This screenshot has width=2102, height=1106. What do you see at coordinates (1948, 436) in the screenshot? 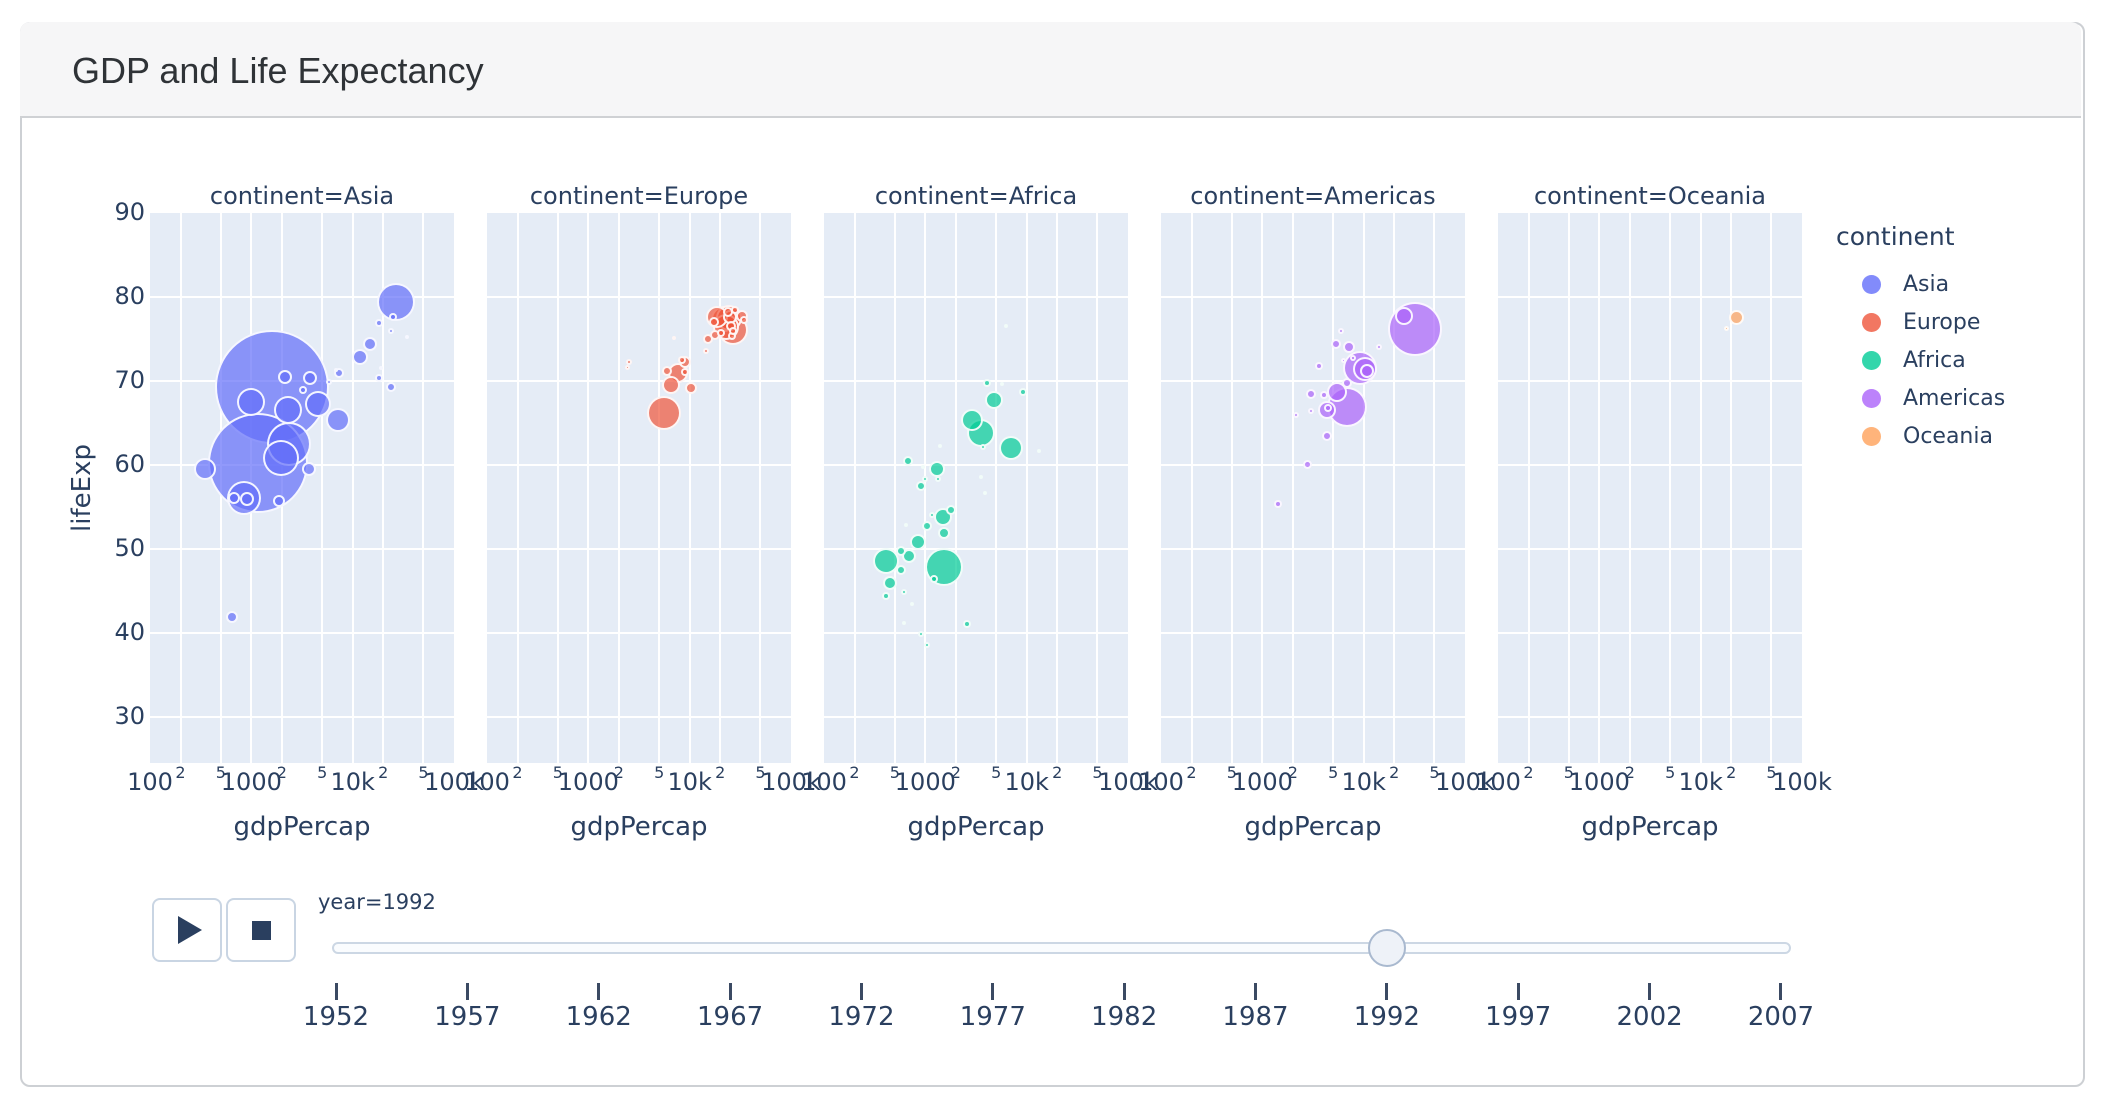
I see `legend-item-label: Oceania` at bounding box center [1948, 436].